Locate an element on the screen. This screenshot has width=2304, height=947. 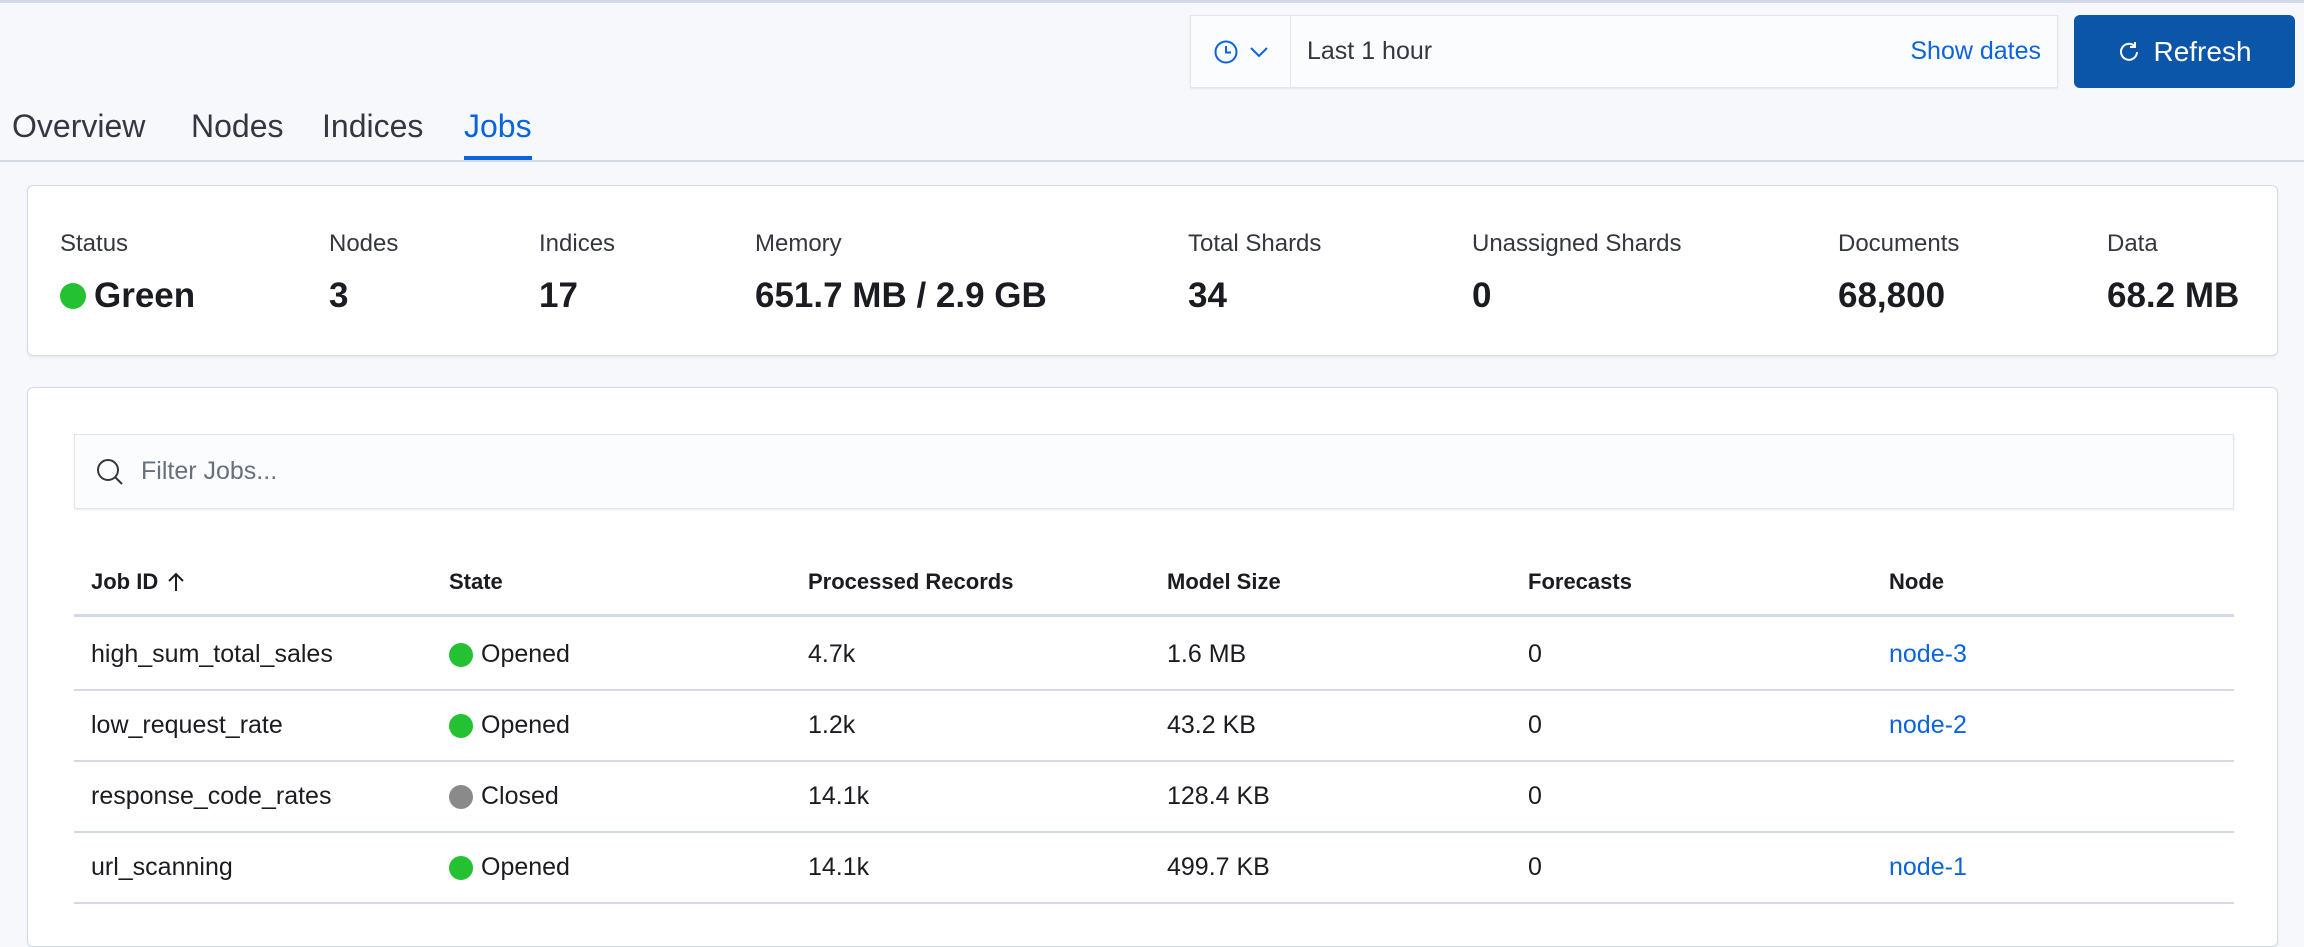
state-label: Closed is located at coordinates (520, 796).